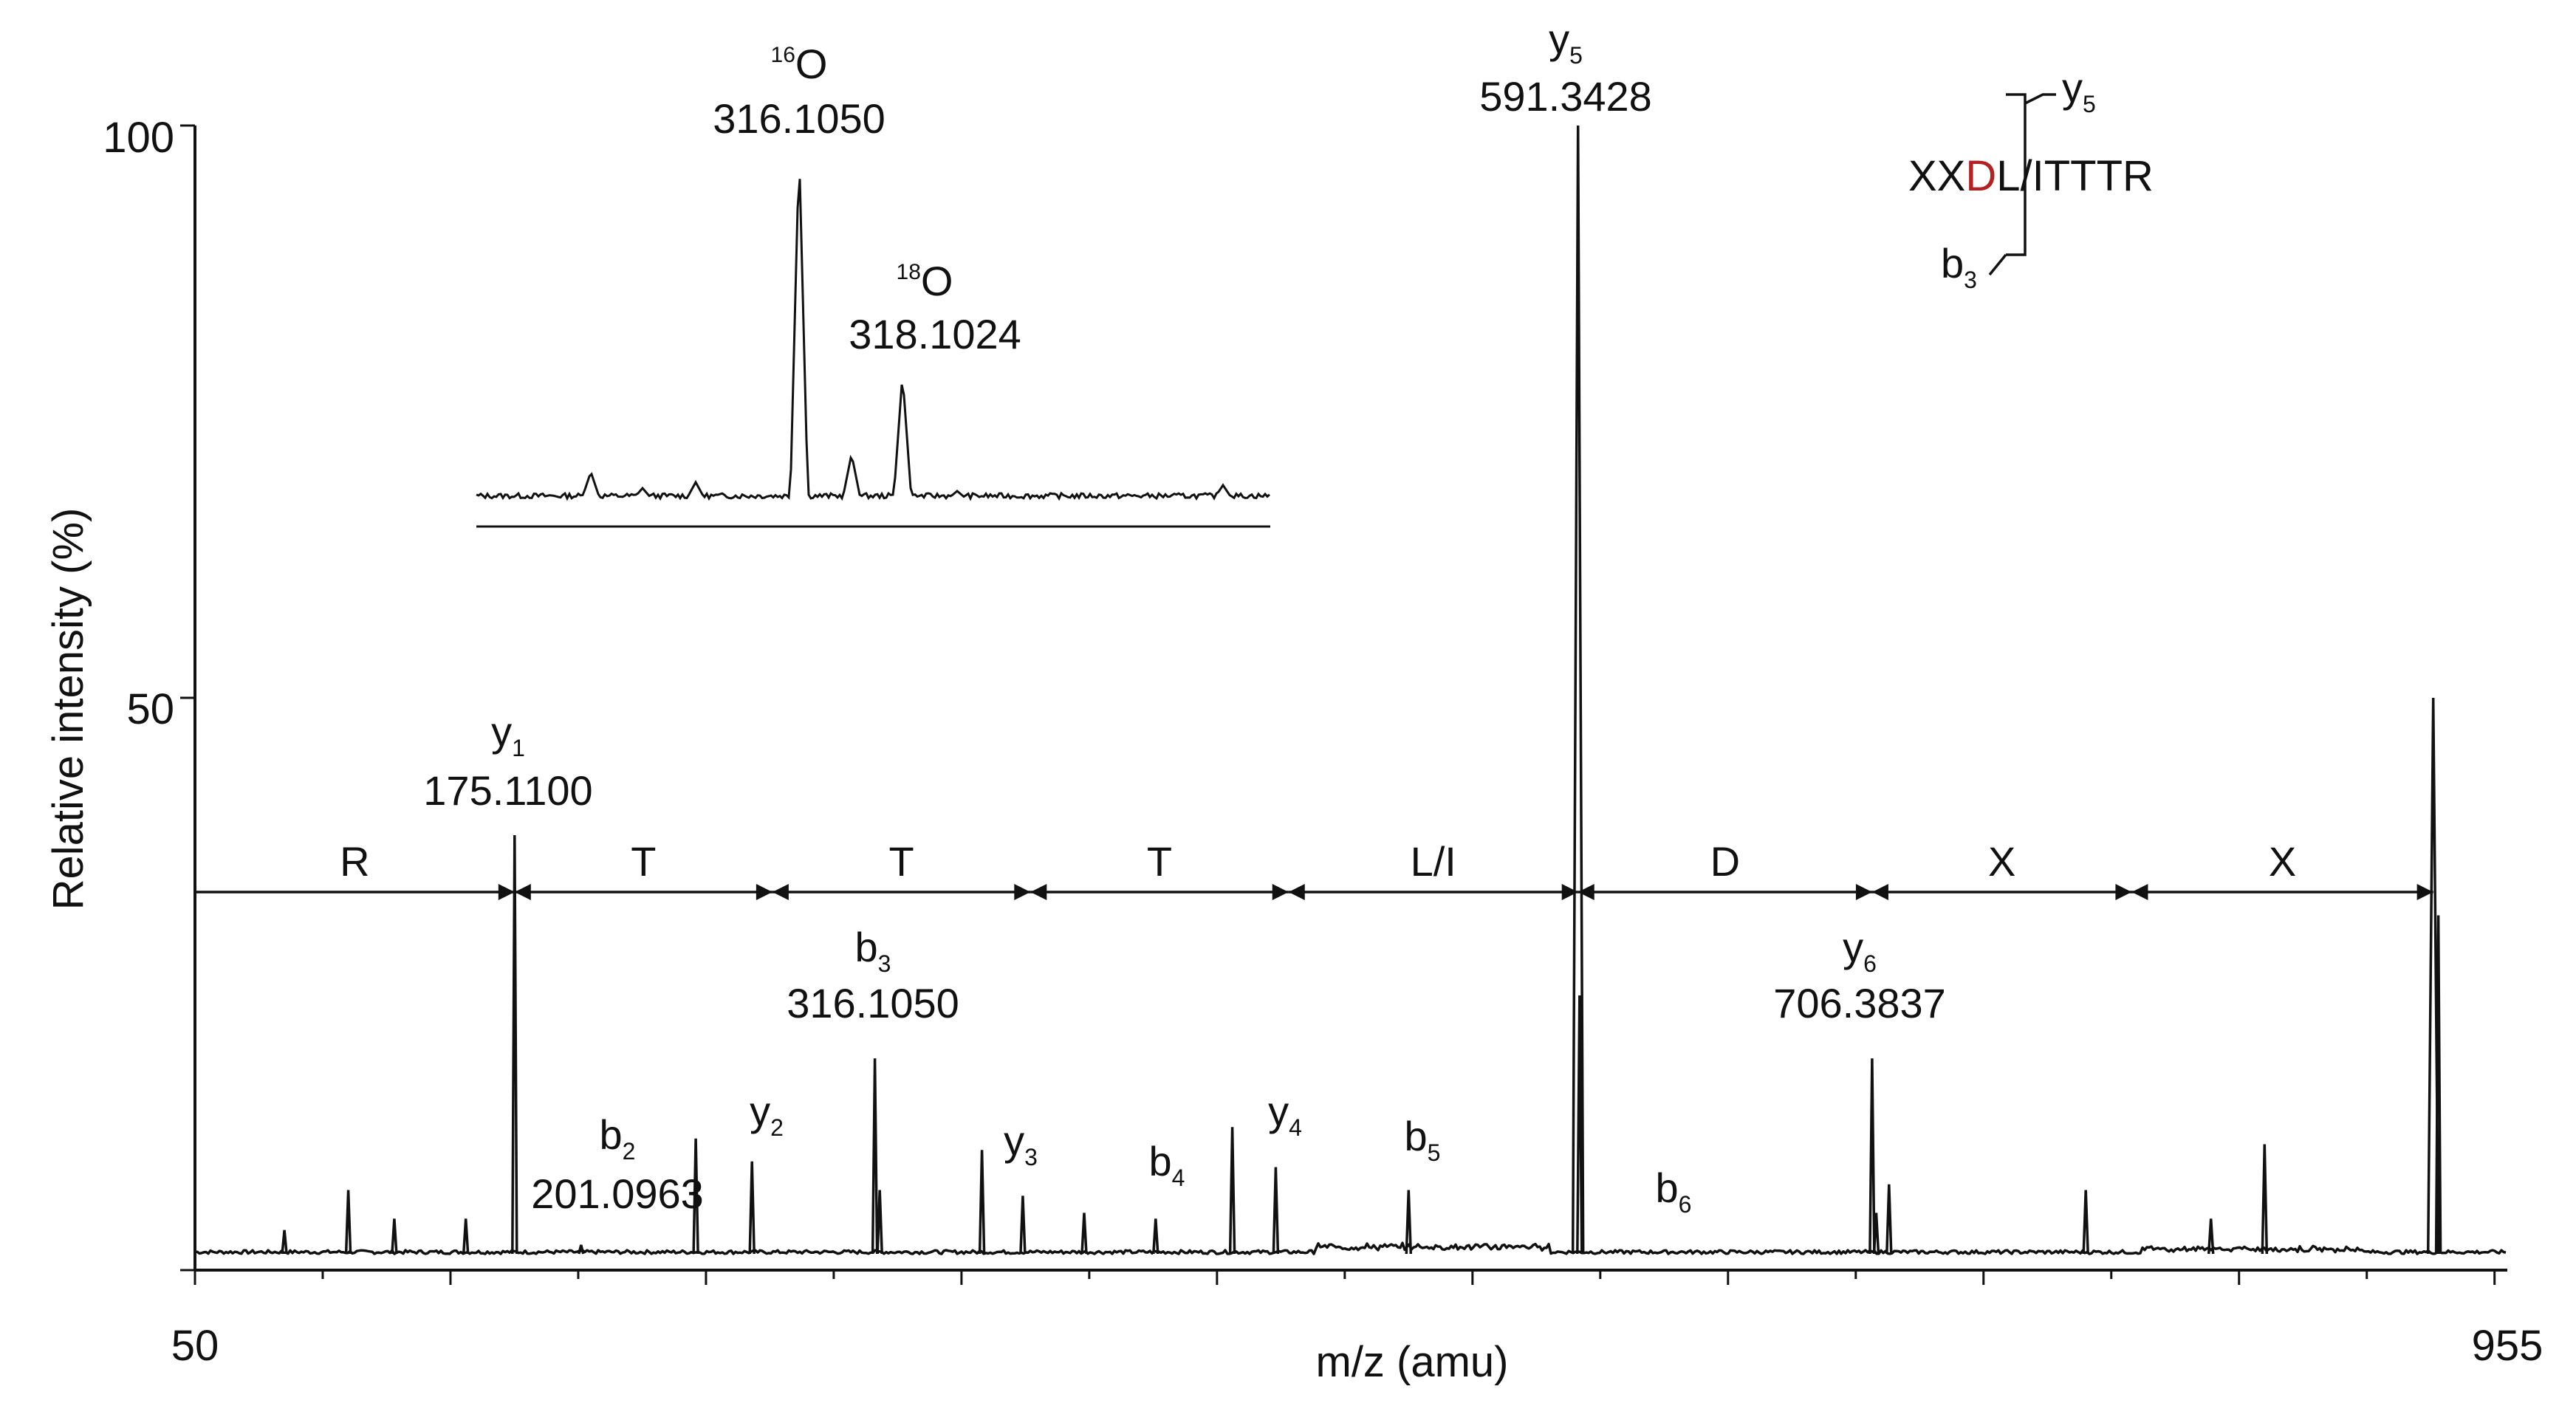 Image resolution: width=2576 pixels, height=1406 pixels. Describe the element at coordinates (925, 281) in the screenshot. I see `inset-peak-18o-isotope: 18O` at that location.